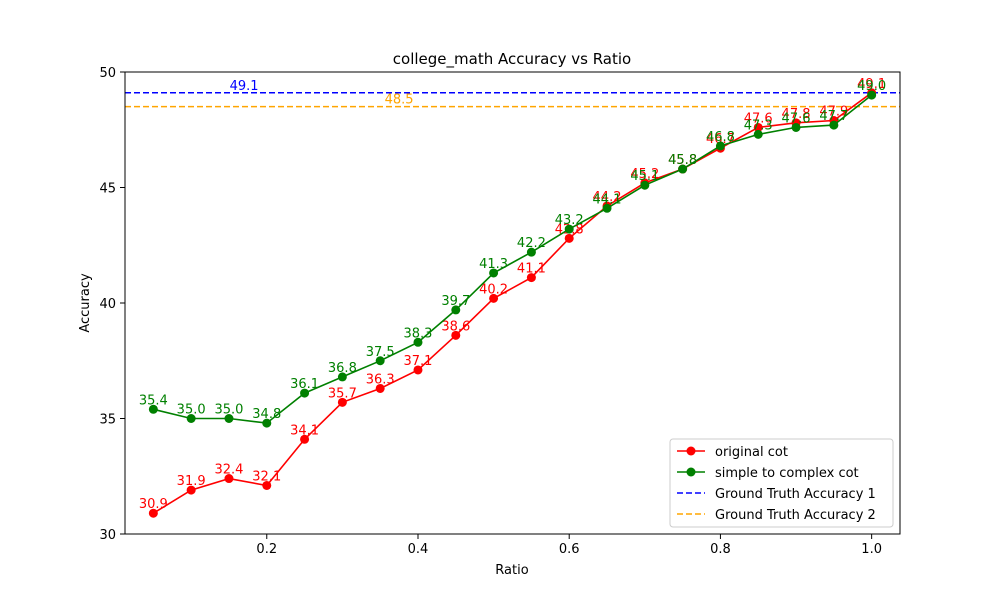 Image resolution: width=1000 pixels, height=600 pixels. I want to click on data-label-simple-to-complex-cot: 38.3, so click(418, 333).